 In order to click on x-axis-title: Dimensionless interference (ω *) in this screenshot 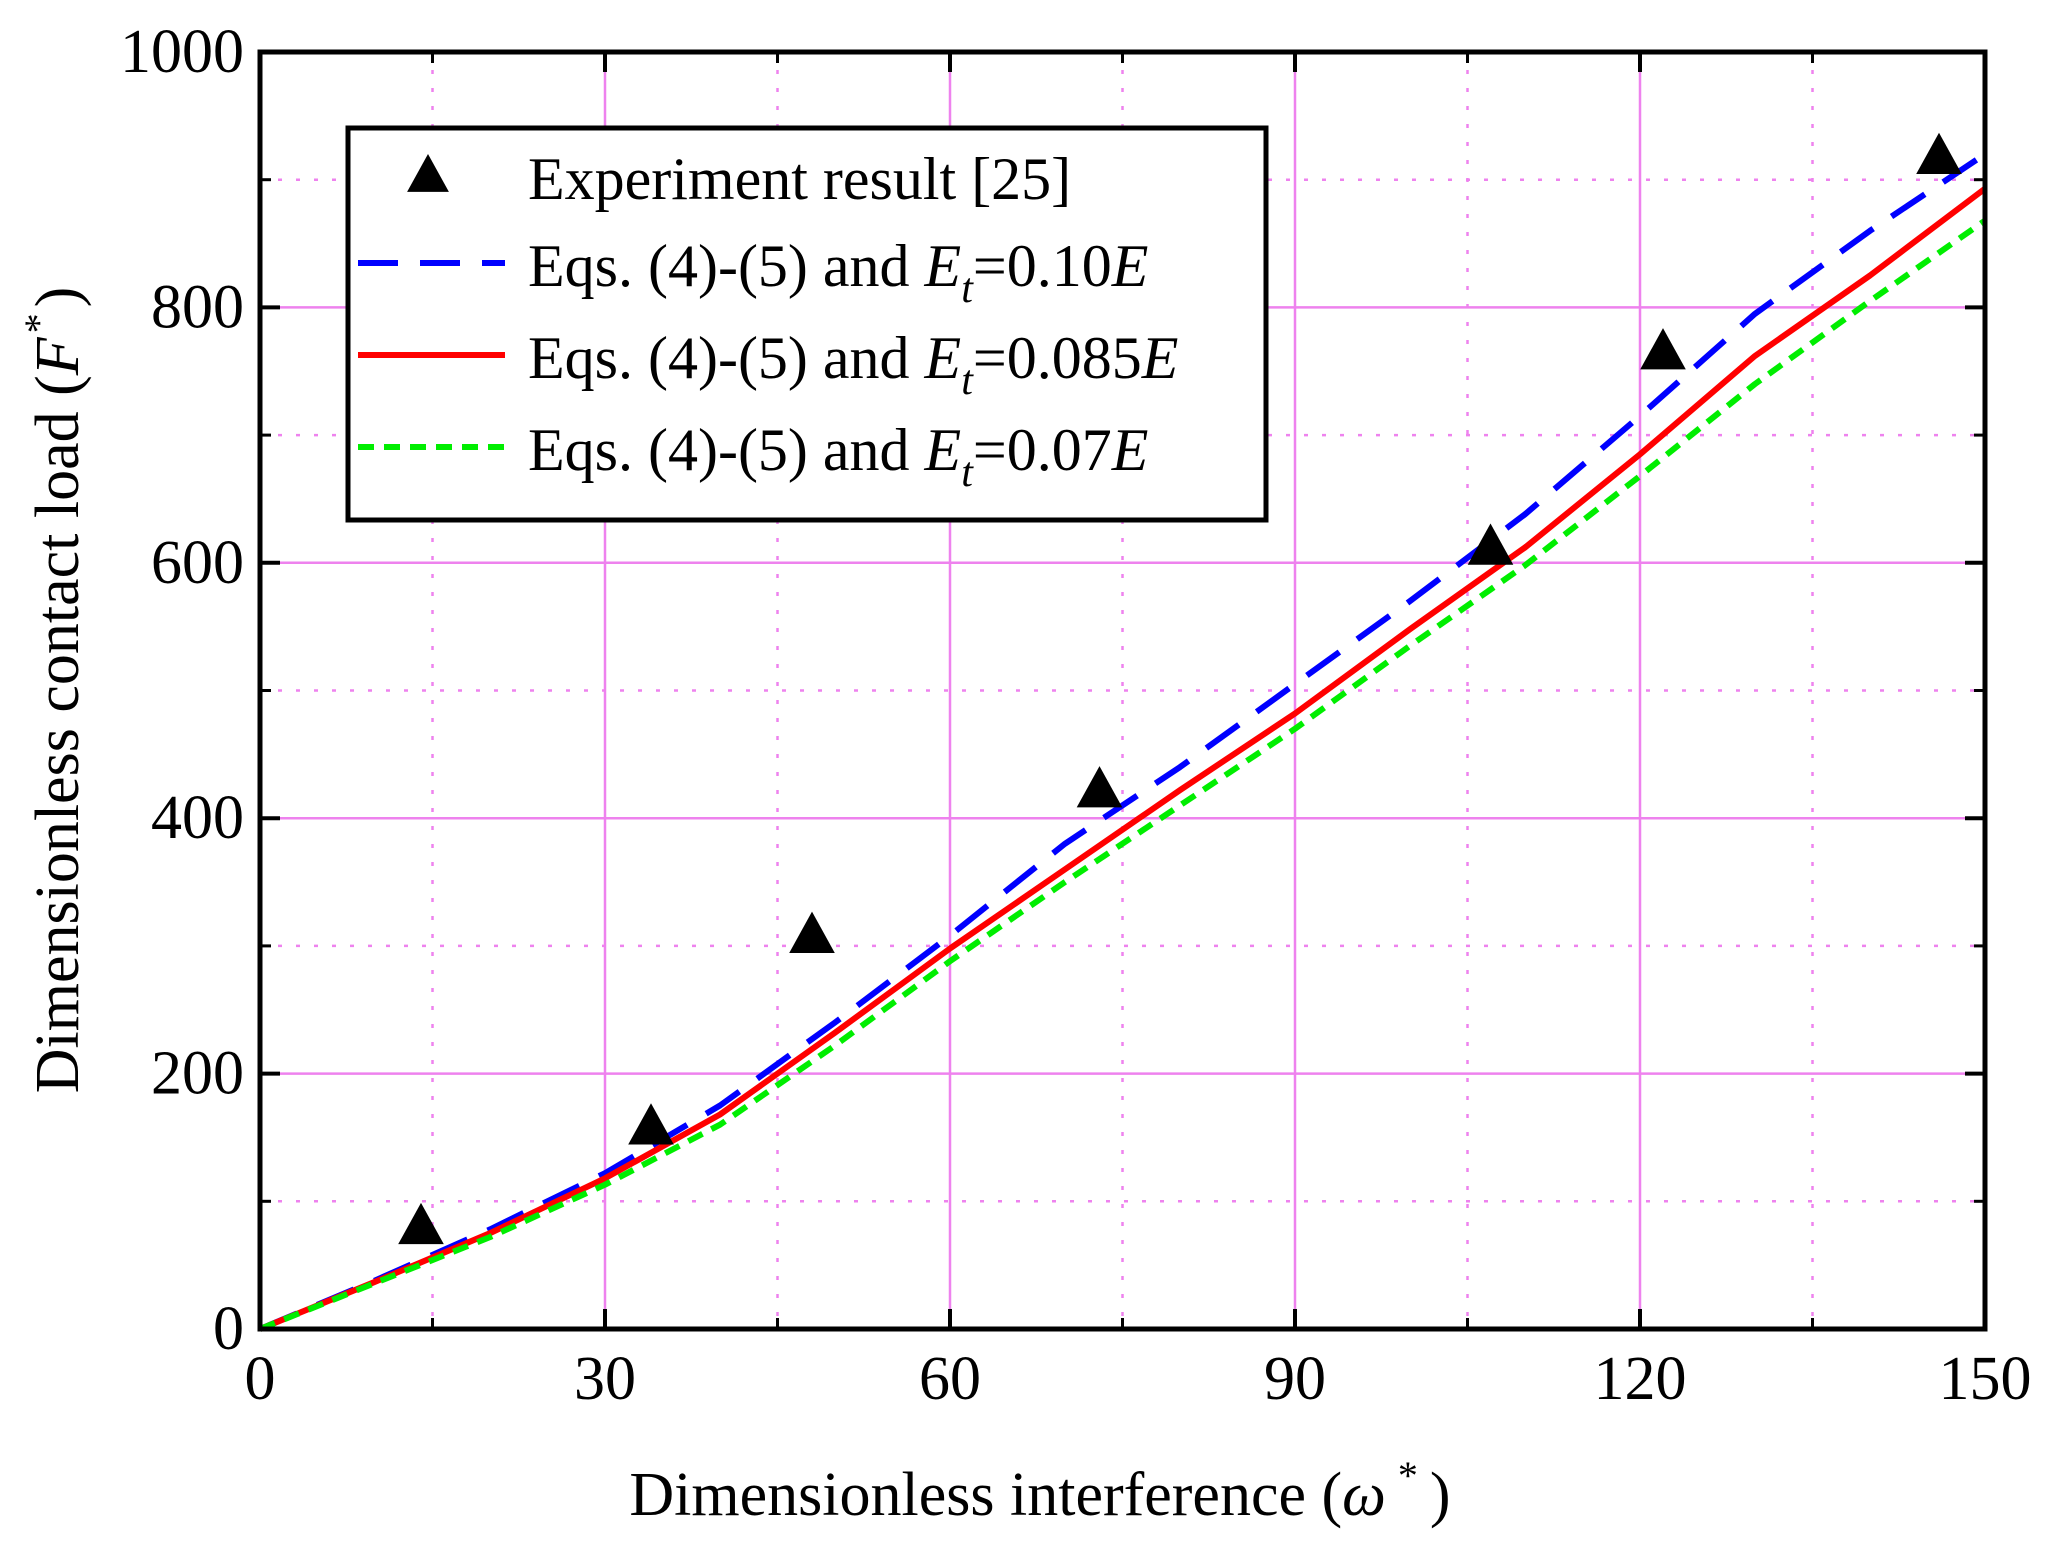, I will do `click(1039, 1491)`.